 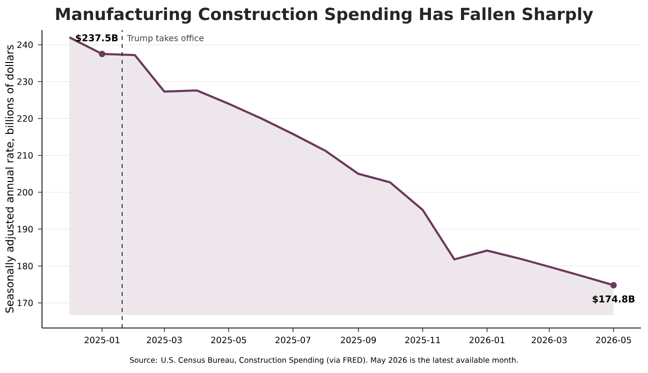 I want to click on x-tick-label: 2025-03, so click(x=164, y=340).